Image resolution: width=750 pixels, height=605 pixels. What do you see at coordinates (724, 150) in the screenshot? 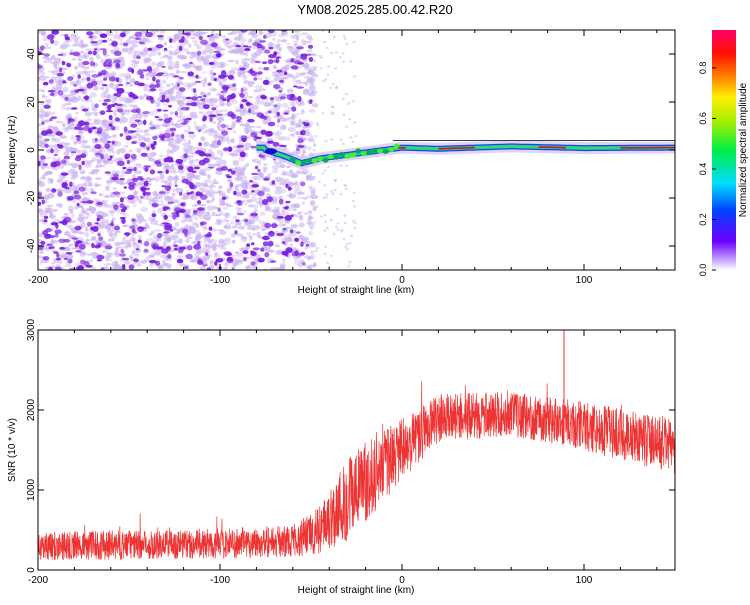
I see `colorbar-scale` at bounding box center [724, 150].